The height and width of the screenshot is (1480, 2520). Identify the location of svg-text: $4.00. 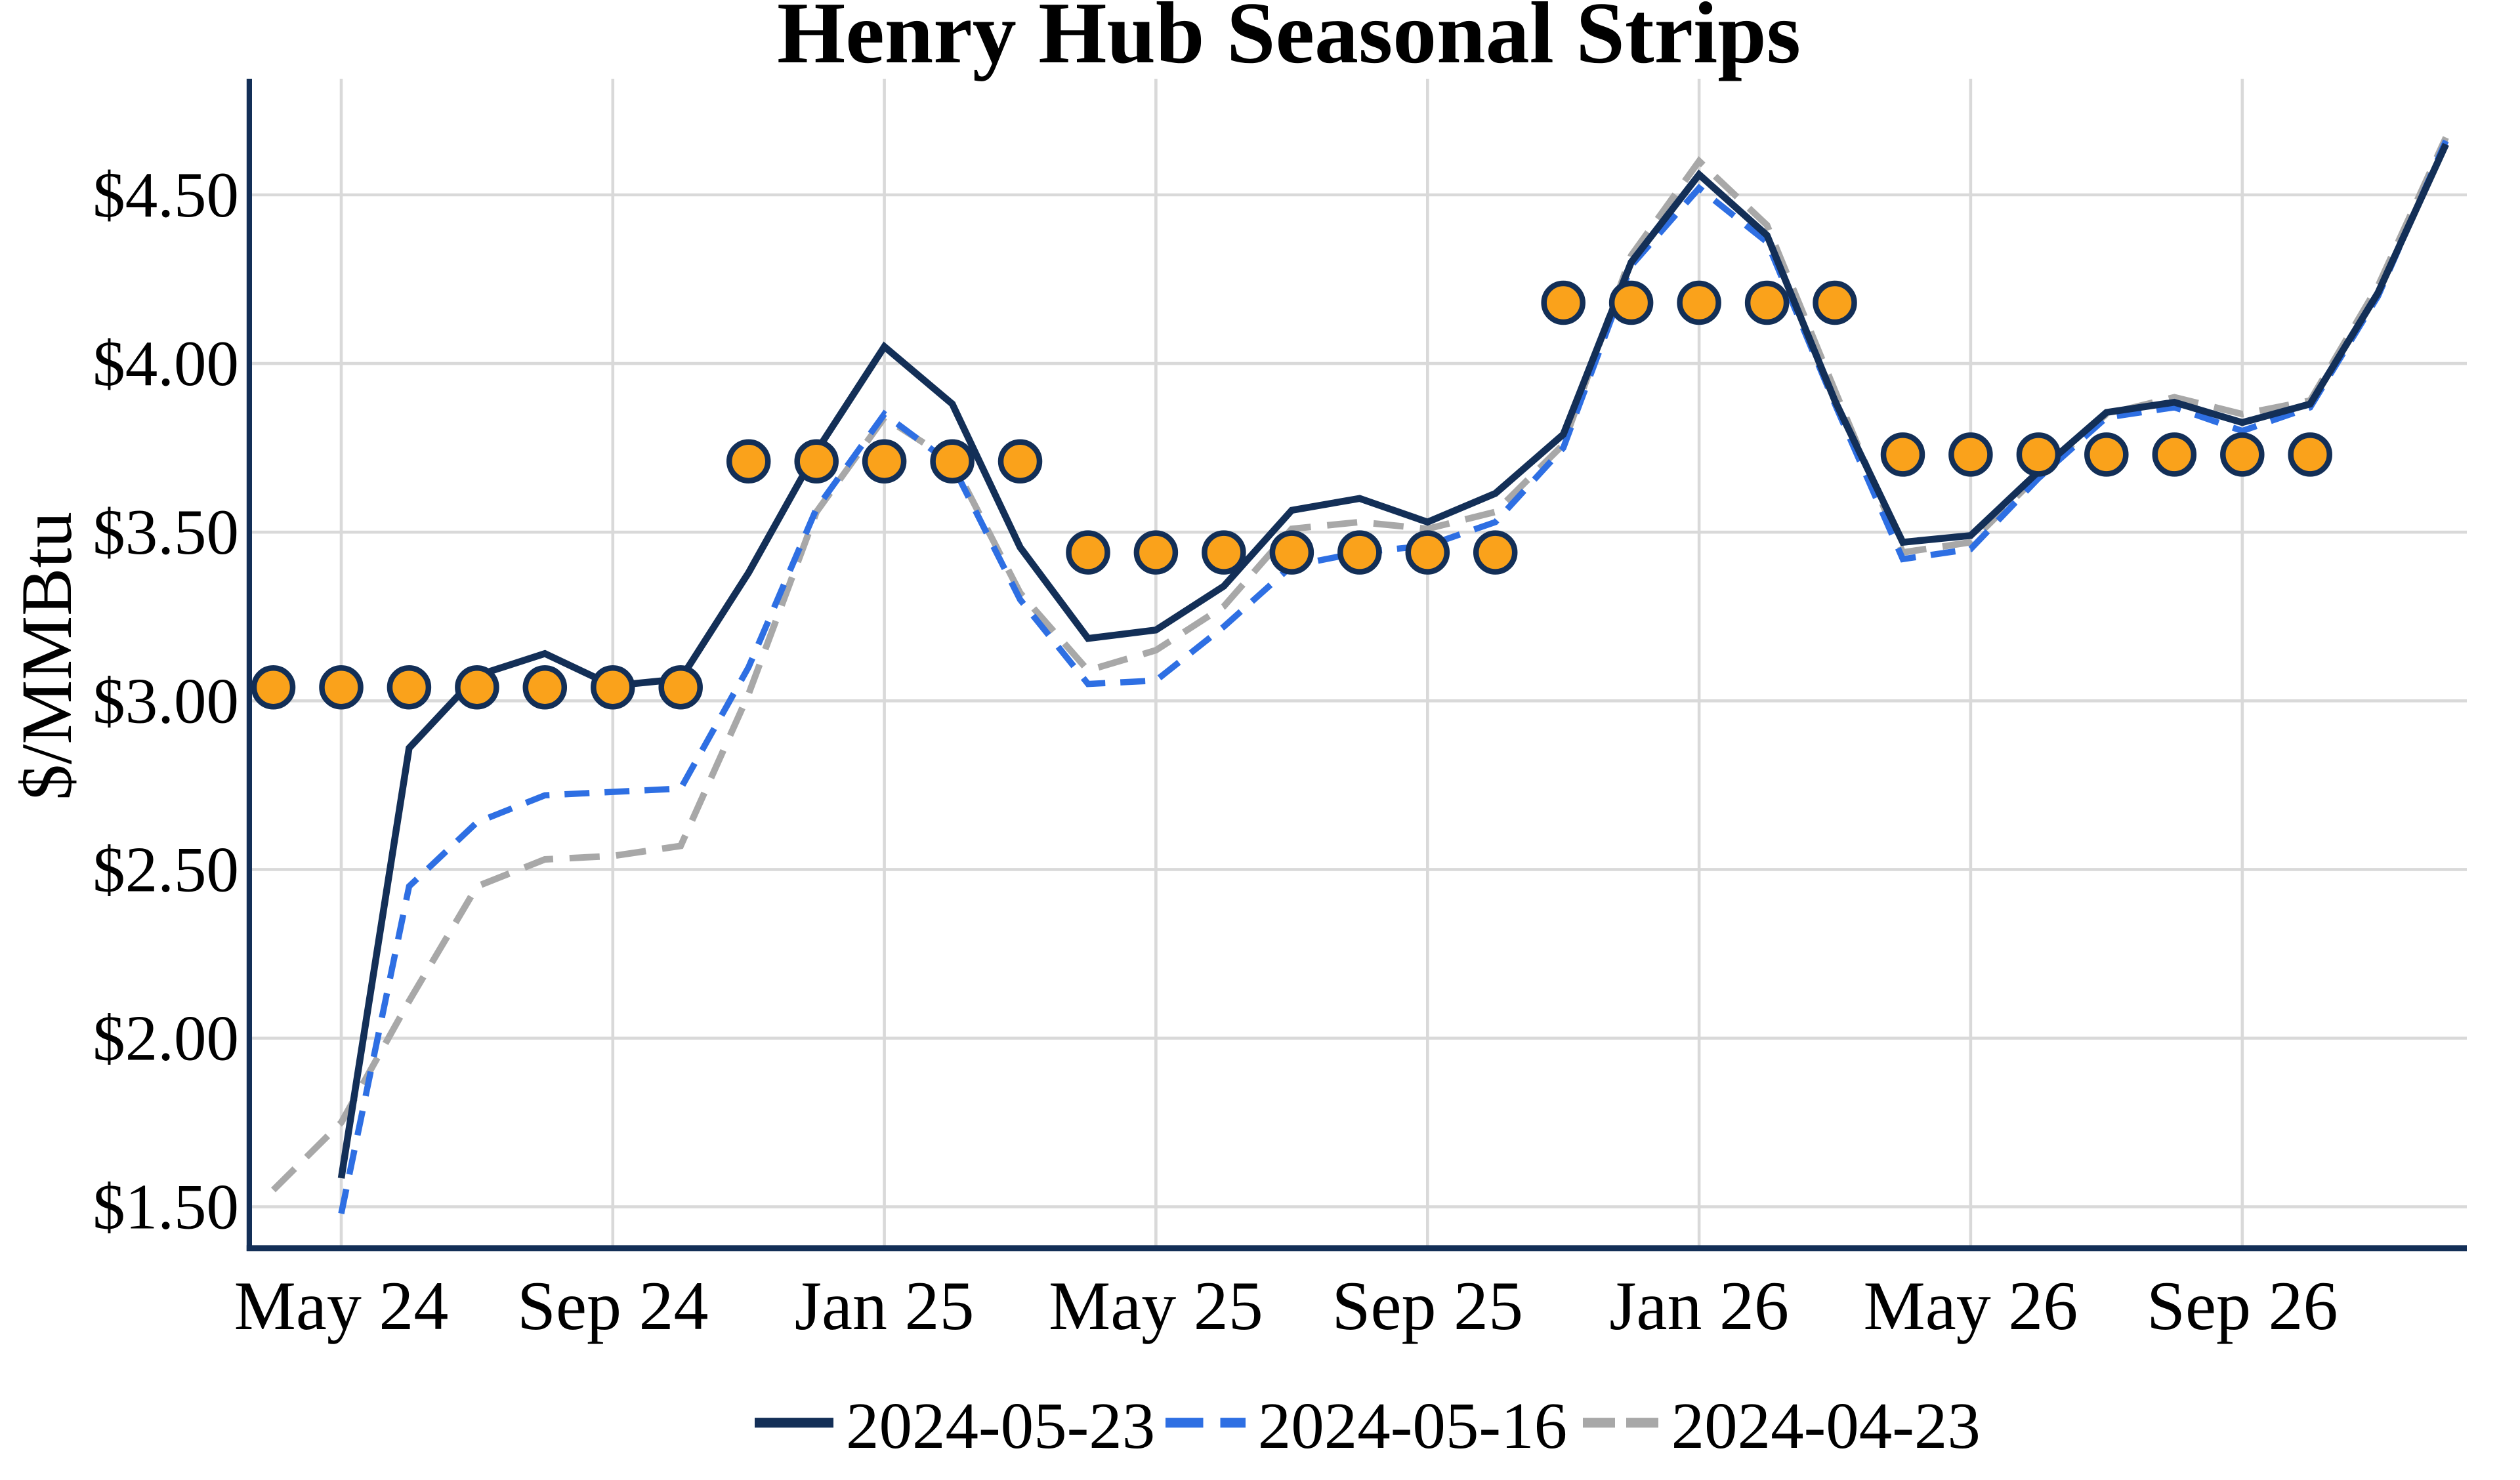
(166, 364).